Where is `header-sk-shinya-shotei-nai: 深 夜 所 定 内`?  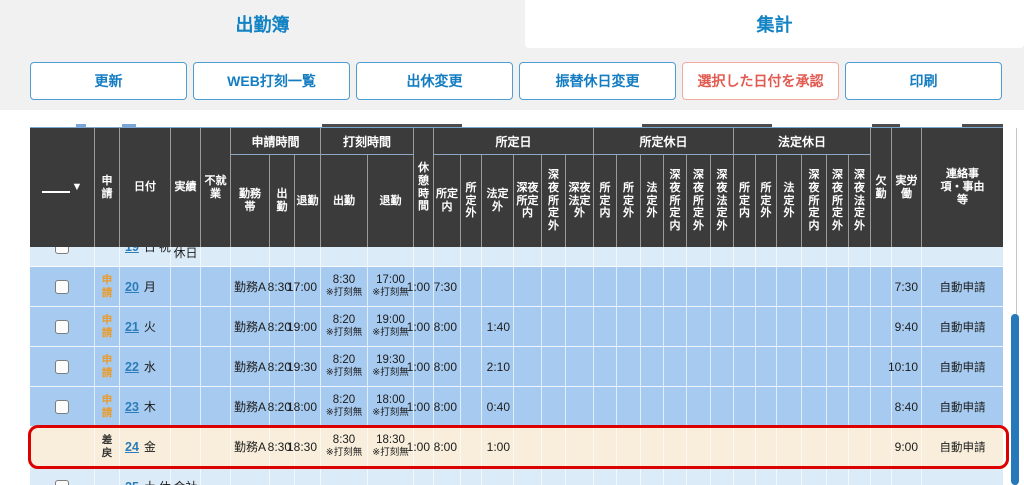
header-sk-shinya-shotei-nai: 深 夜 所 定 内 is located at coordinates (675, 201).